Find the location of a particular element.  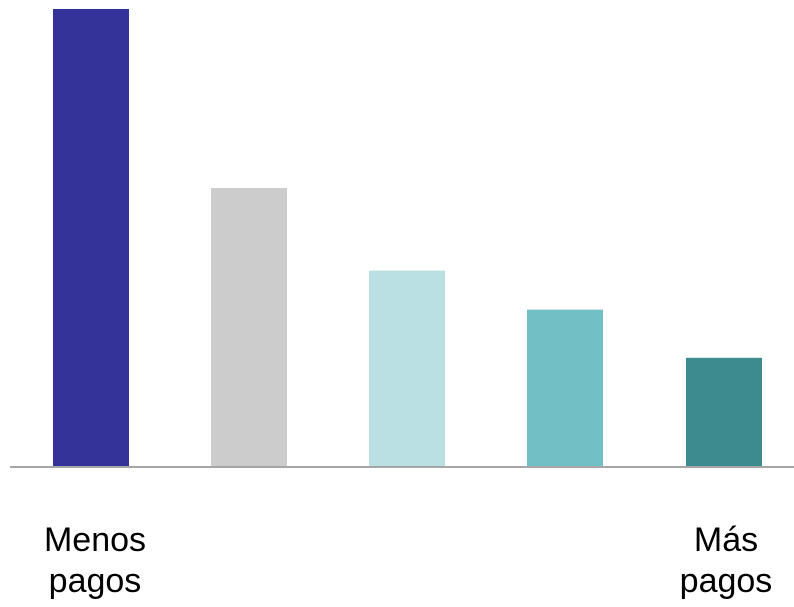

category-label-1-line-2: pagos is located at coordinates (95, 581).